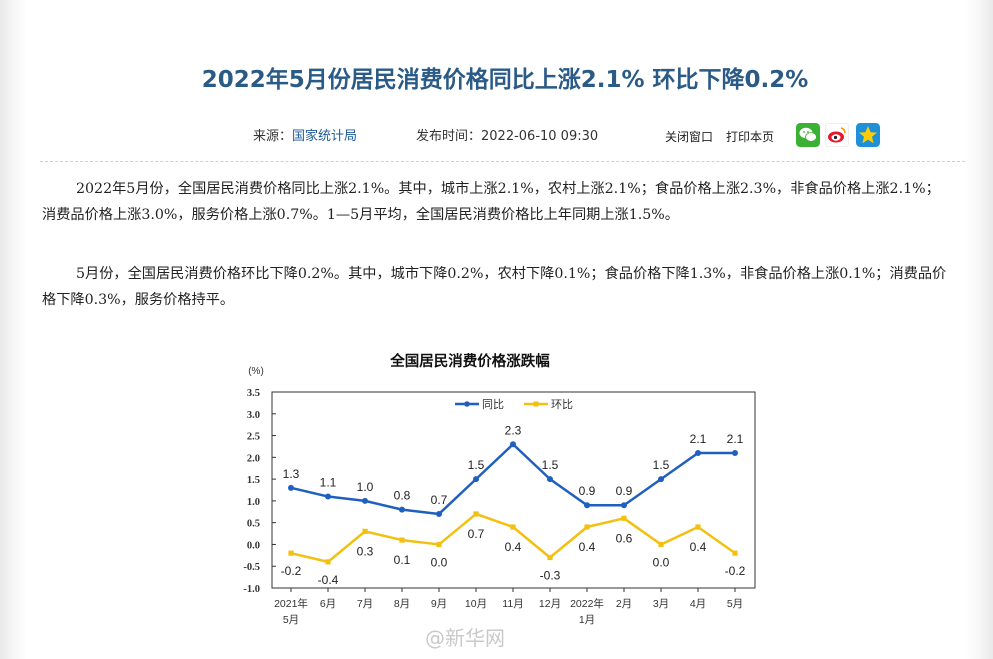 The height and width of the screenshot is (659, 993). What do you see at coordinates (624, 538) in the screenshot?
I see `data-label-mom: 0.6` at bounding box center [624, 538].